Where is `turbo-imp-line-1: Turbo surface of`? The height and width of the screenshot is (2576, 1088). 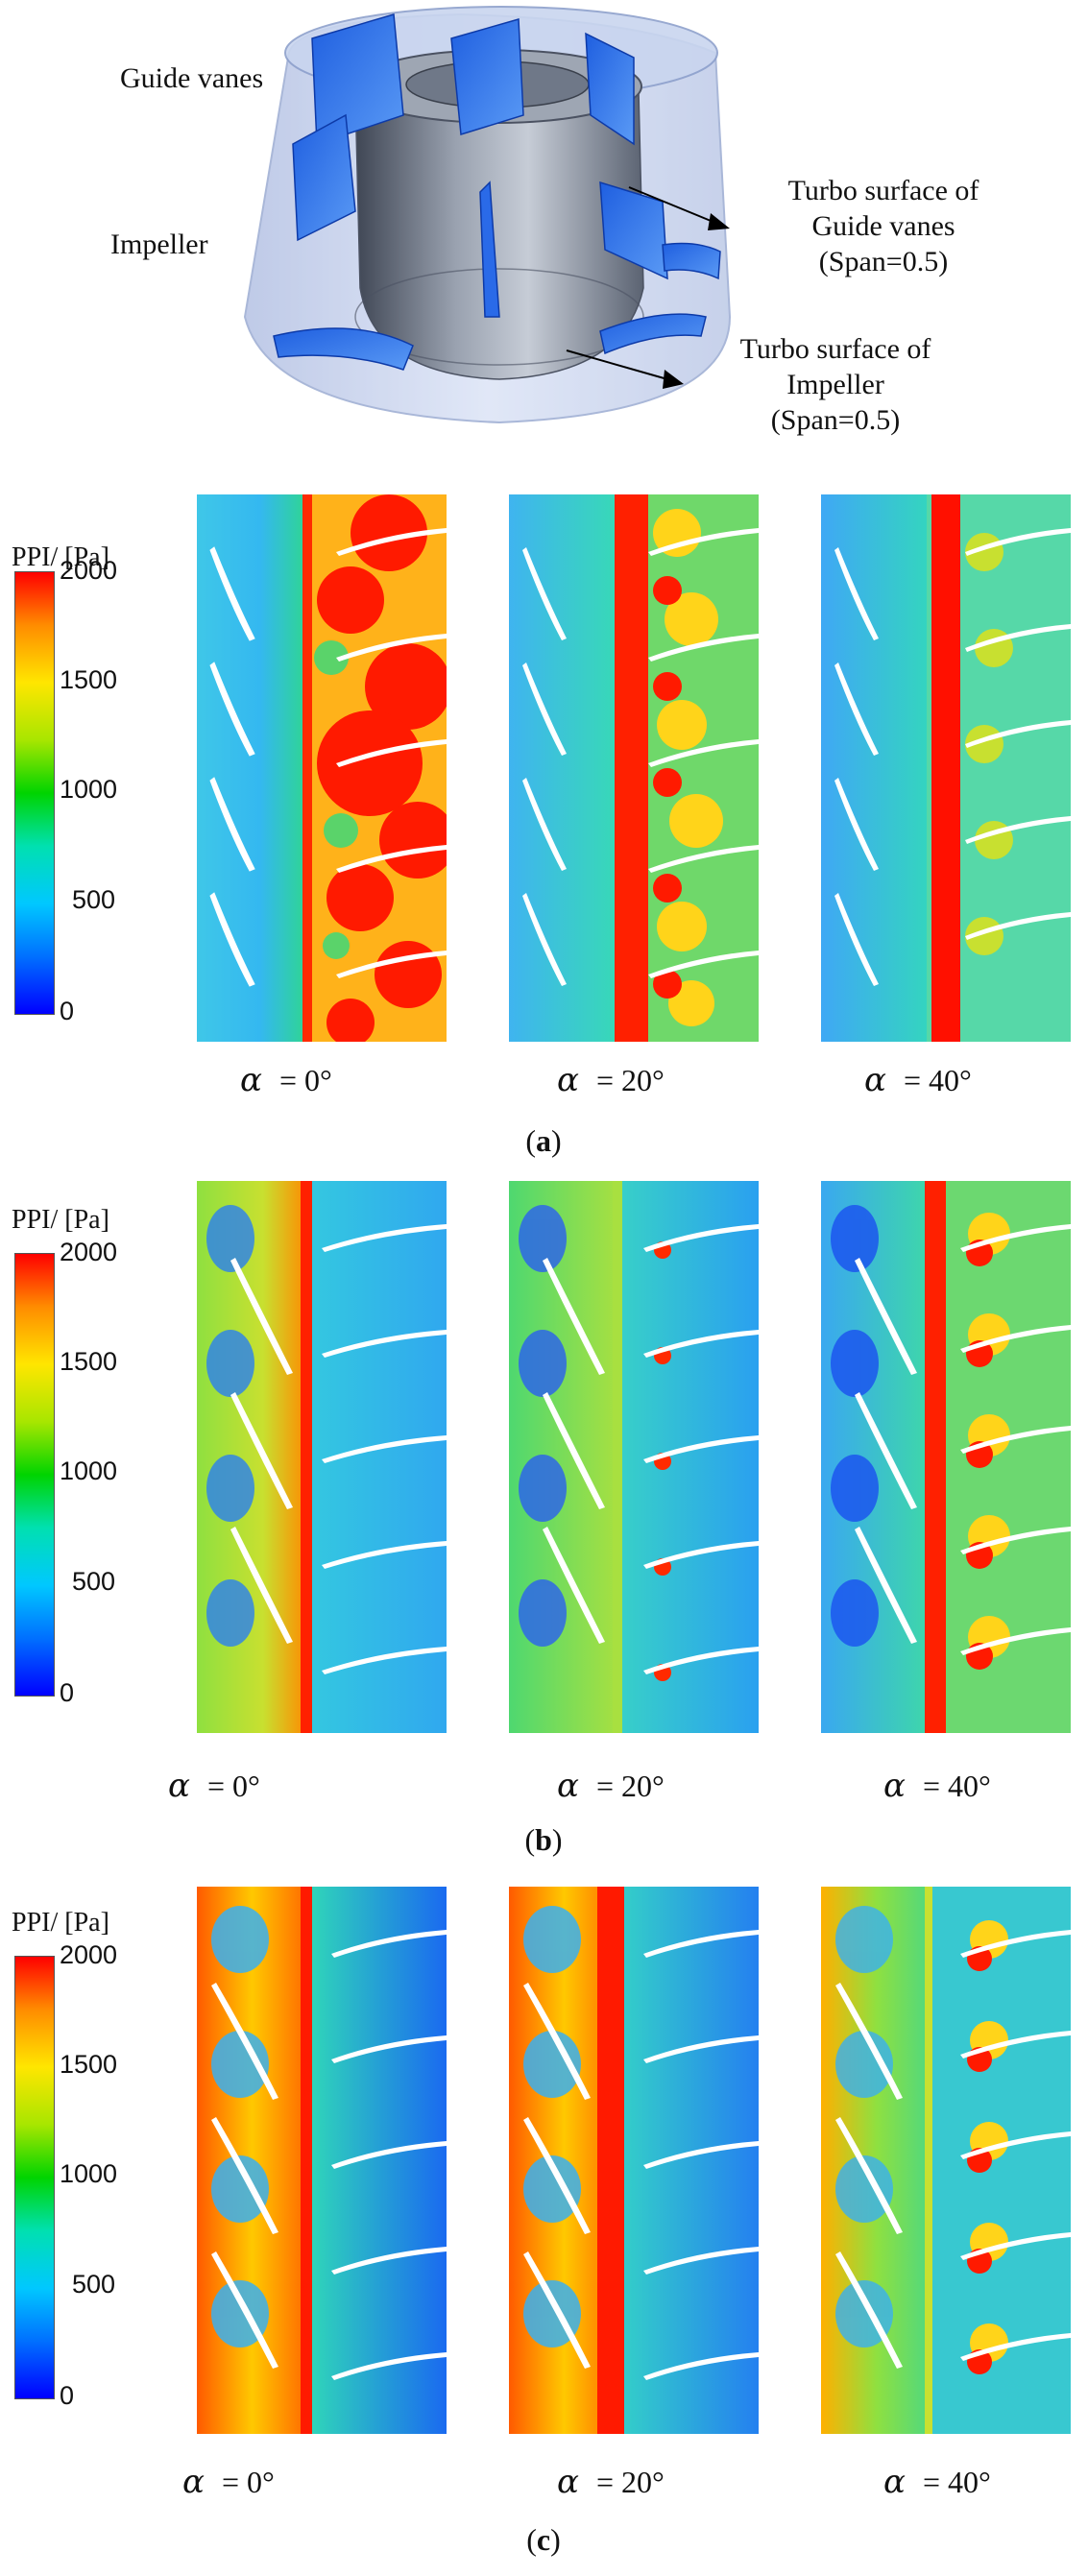 turbo-imp-line-1: Turbo surface of is located at coordinates (835, 349).